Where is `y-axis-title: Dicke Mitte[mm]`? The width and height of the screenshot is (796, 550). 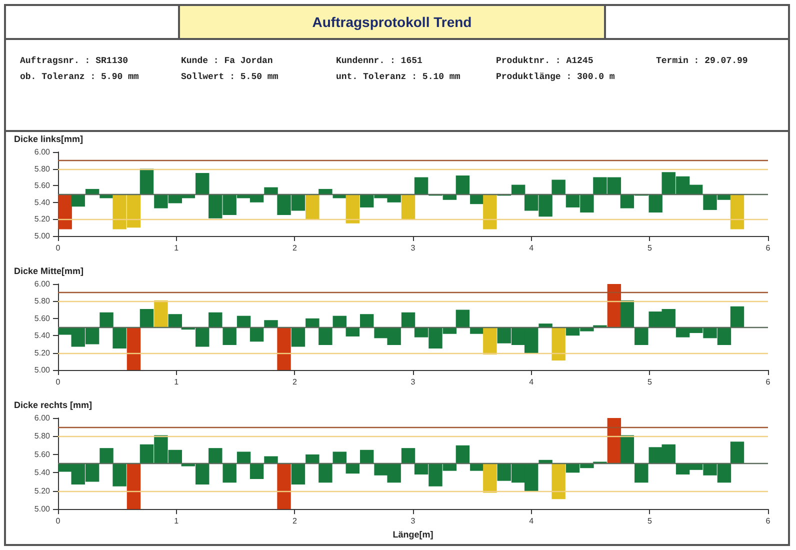
y-axis-title: Dicke Mitte[mm] is located at coordinates (49, 271).